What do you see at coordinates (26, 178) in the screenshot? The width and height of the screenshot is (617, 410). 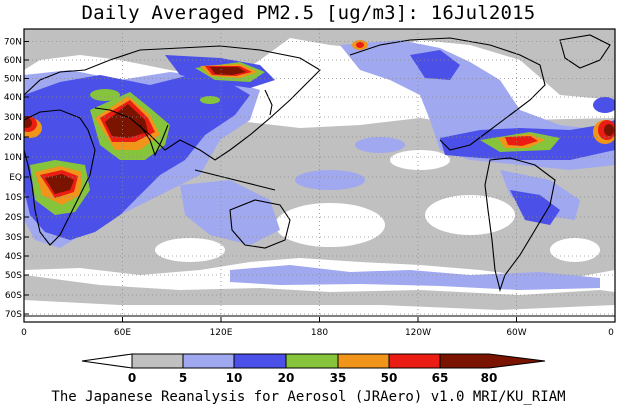 I see `lat-ticks` at bounding box center [26, 178].